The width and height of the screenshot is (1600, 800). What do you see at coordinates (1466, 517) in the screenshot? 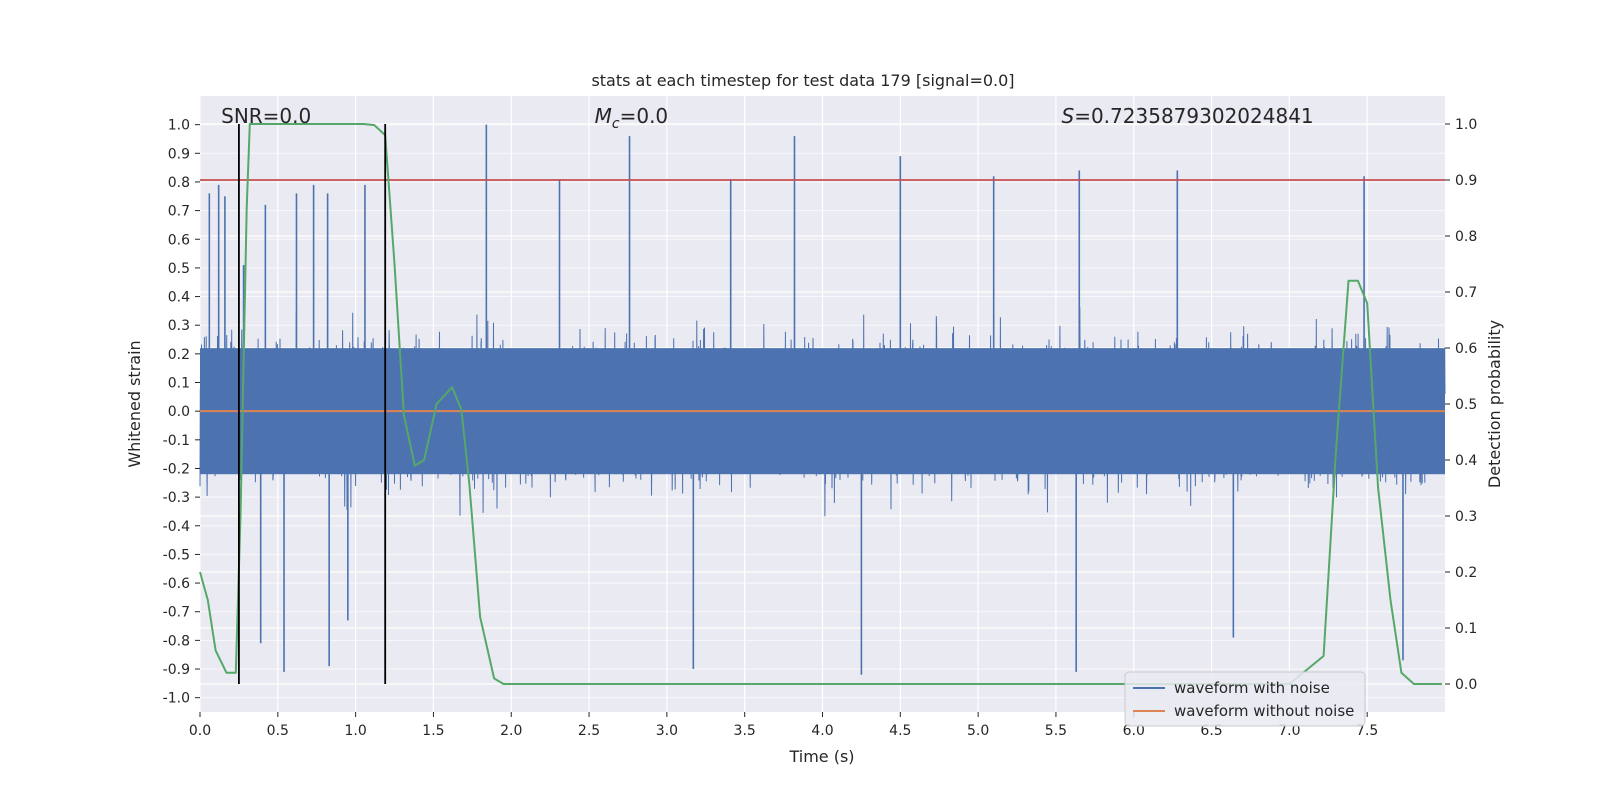
I see `y-tick-label-right: 0.3` at bounding box center [1466, 517].